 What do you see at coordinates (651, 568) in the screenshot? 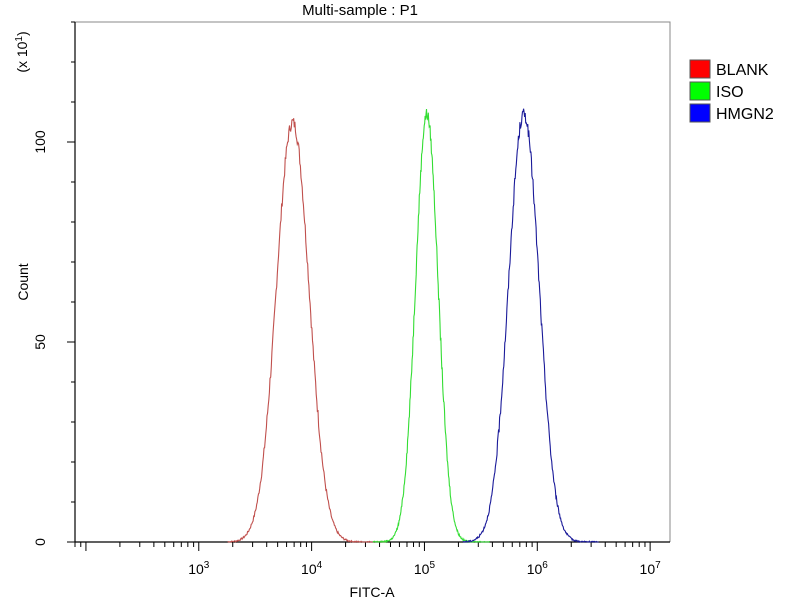
I see `x-tick-label: 10⁷` at bounding box center [651, 568].